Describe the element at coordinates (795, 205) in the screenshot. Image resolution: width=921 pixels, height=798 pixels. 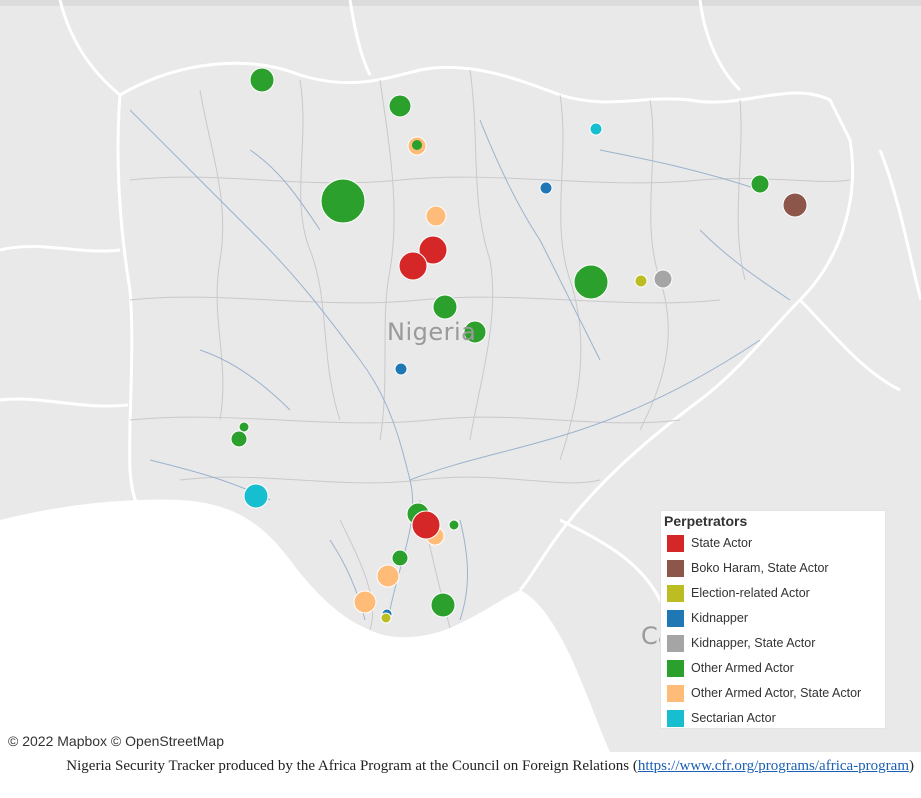
I see `marker-boko-haram-state-actor` at that location.